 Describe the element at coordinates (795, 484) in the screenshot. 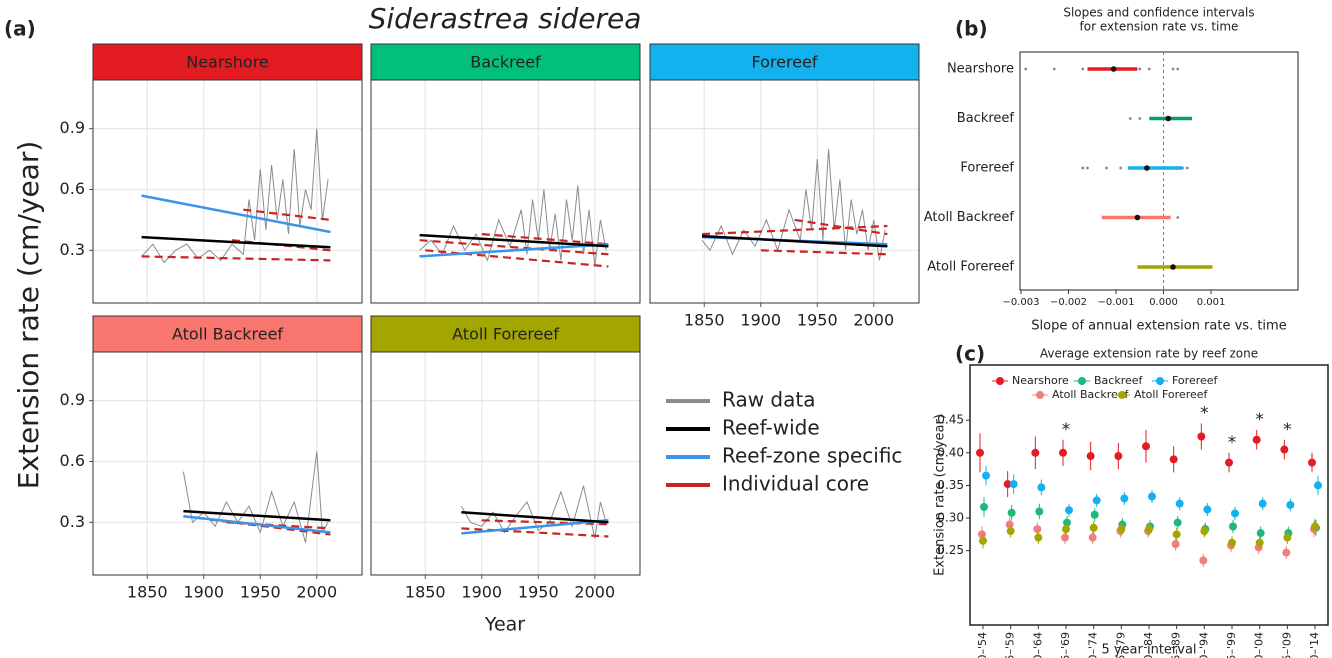

I see `legend-label: Individual core` at that location.